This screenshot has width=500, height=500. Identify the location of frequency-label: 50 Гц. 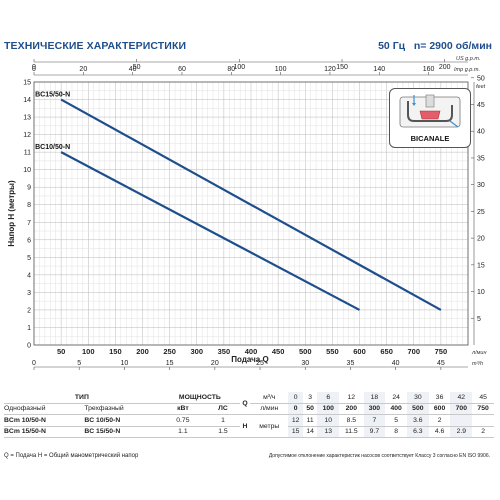
(392, 46).